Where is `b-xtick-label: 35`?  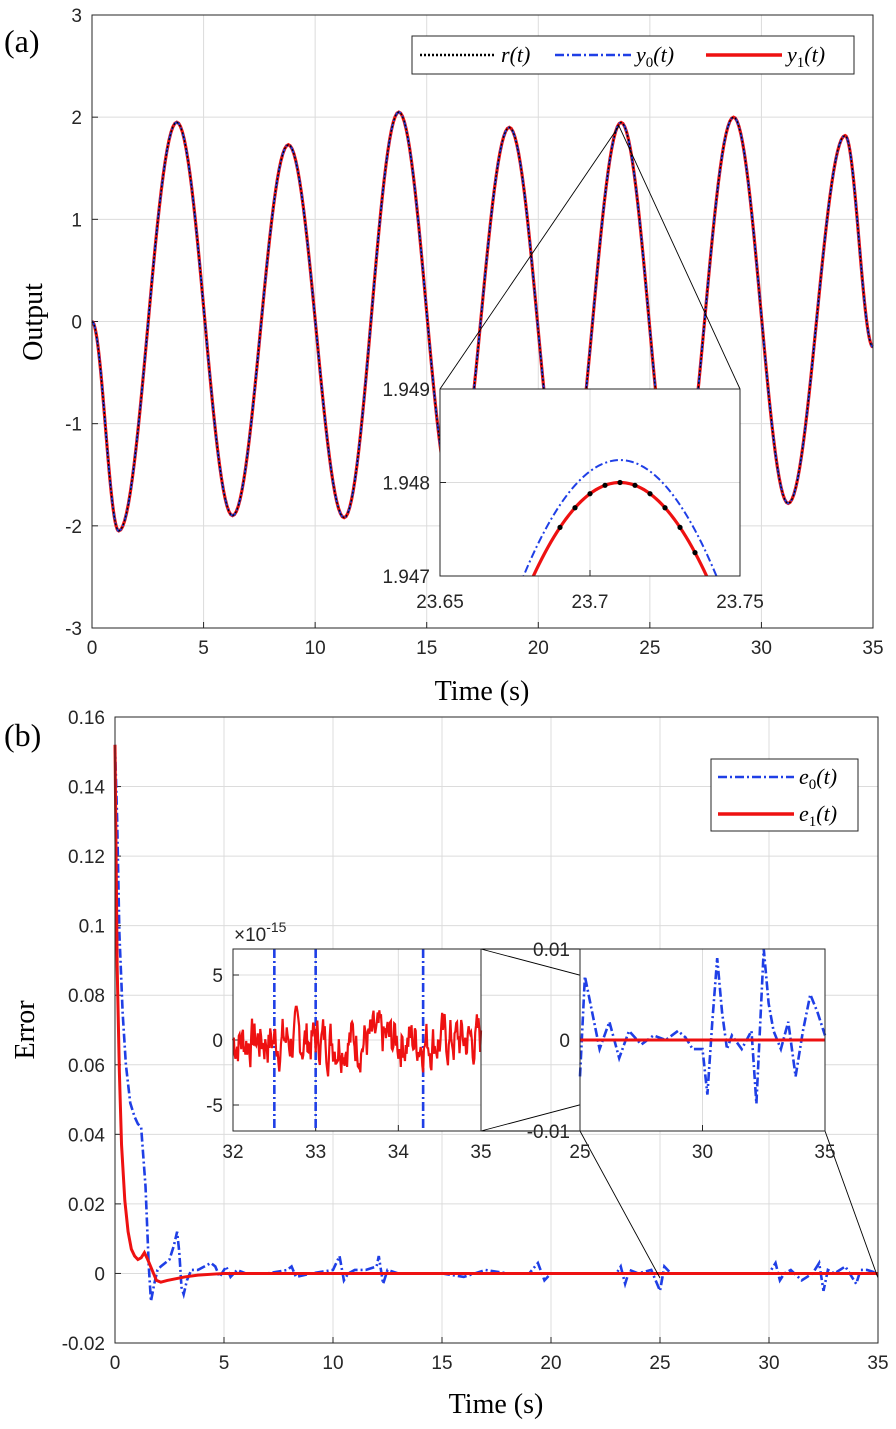
b-xtick-label: 35 is located at coordinates (877, 1363).